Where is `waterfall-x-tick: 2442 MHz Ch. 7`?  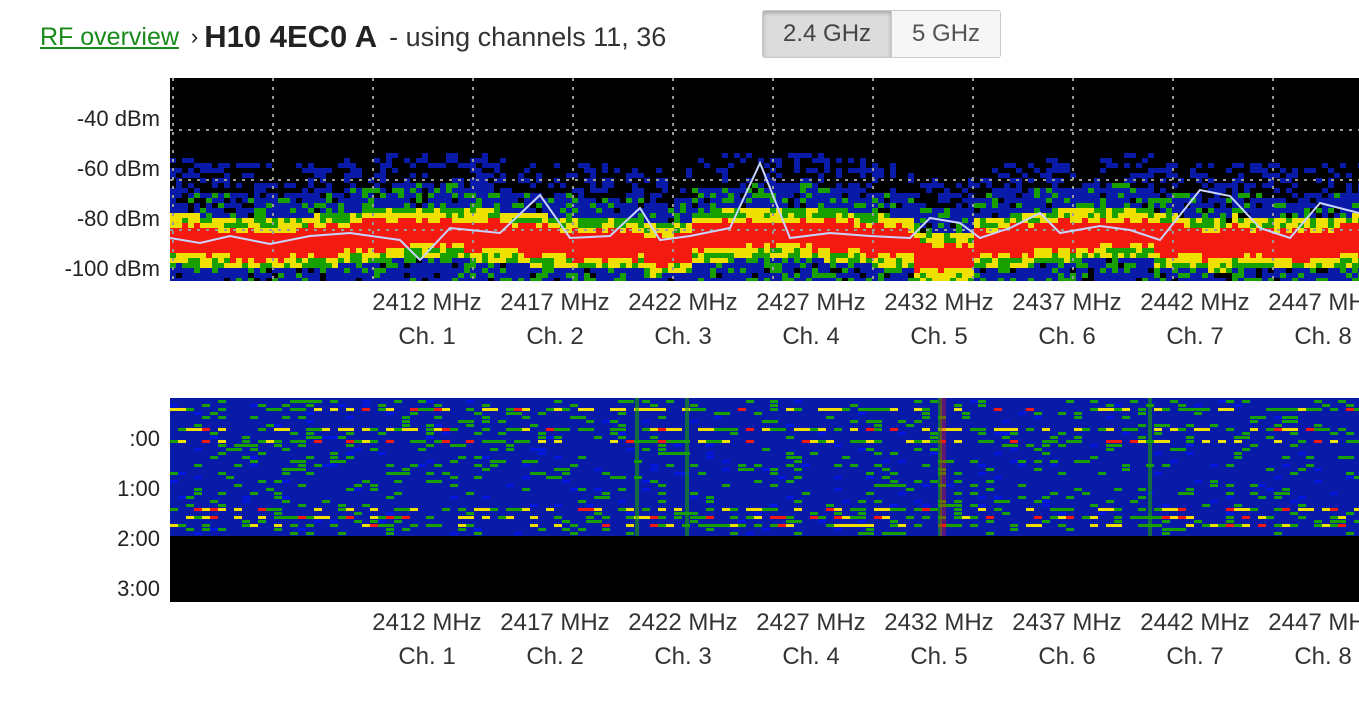
waterfall-x-tick: 2442 MHz Ch. 7 is located at coordinates (1195, 640).